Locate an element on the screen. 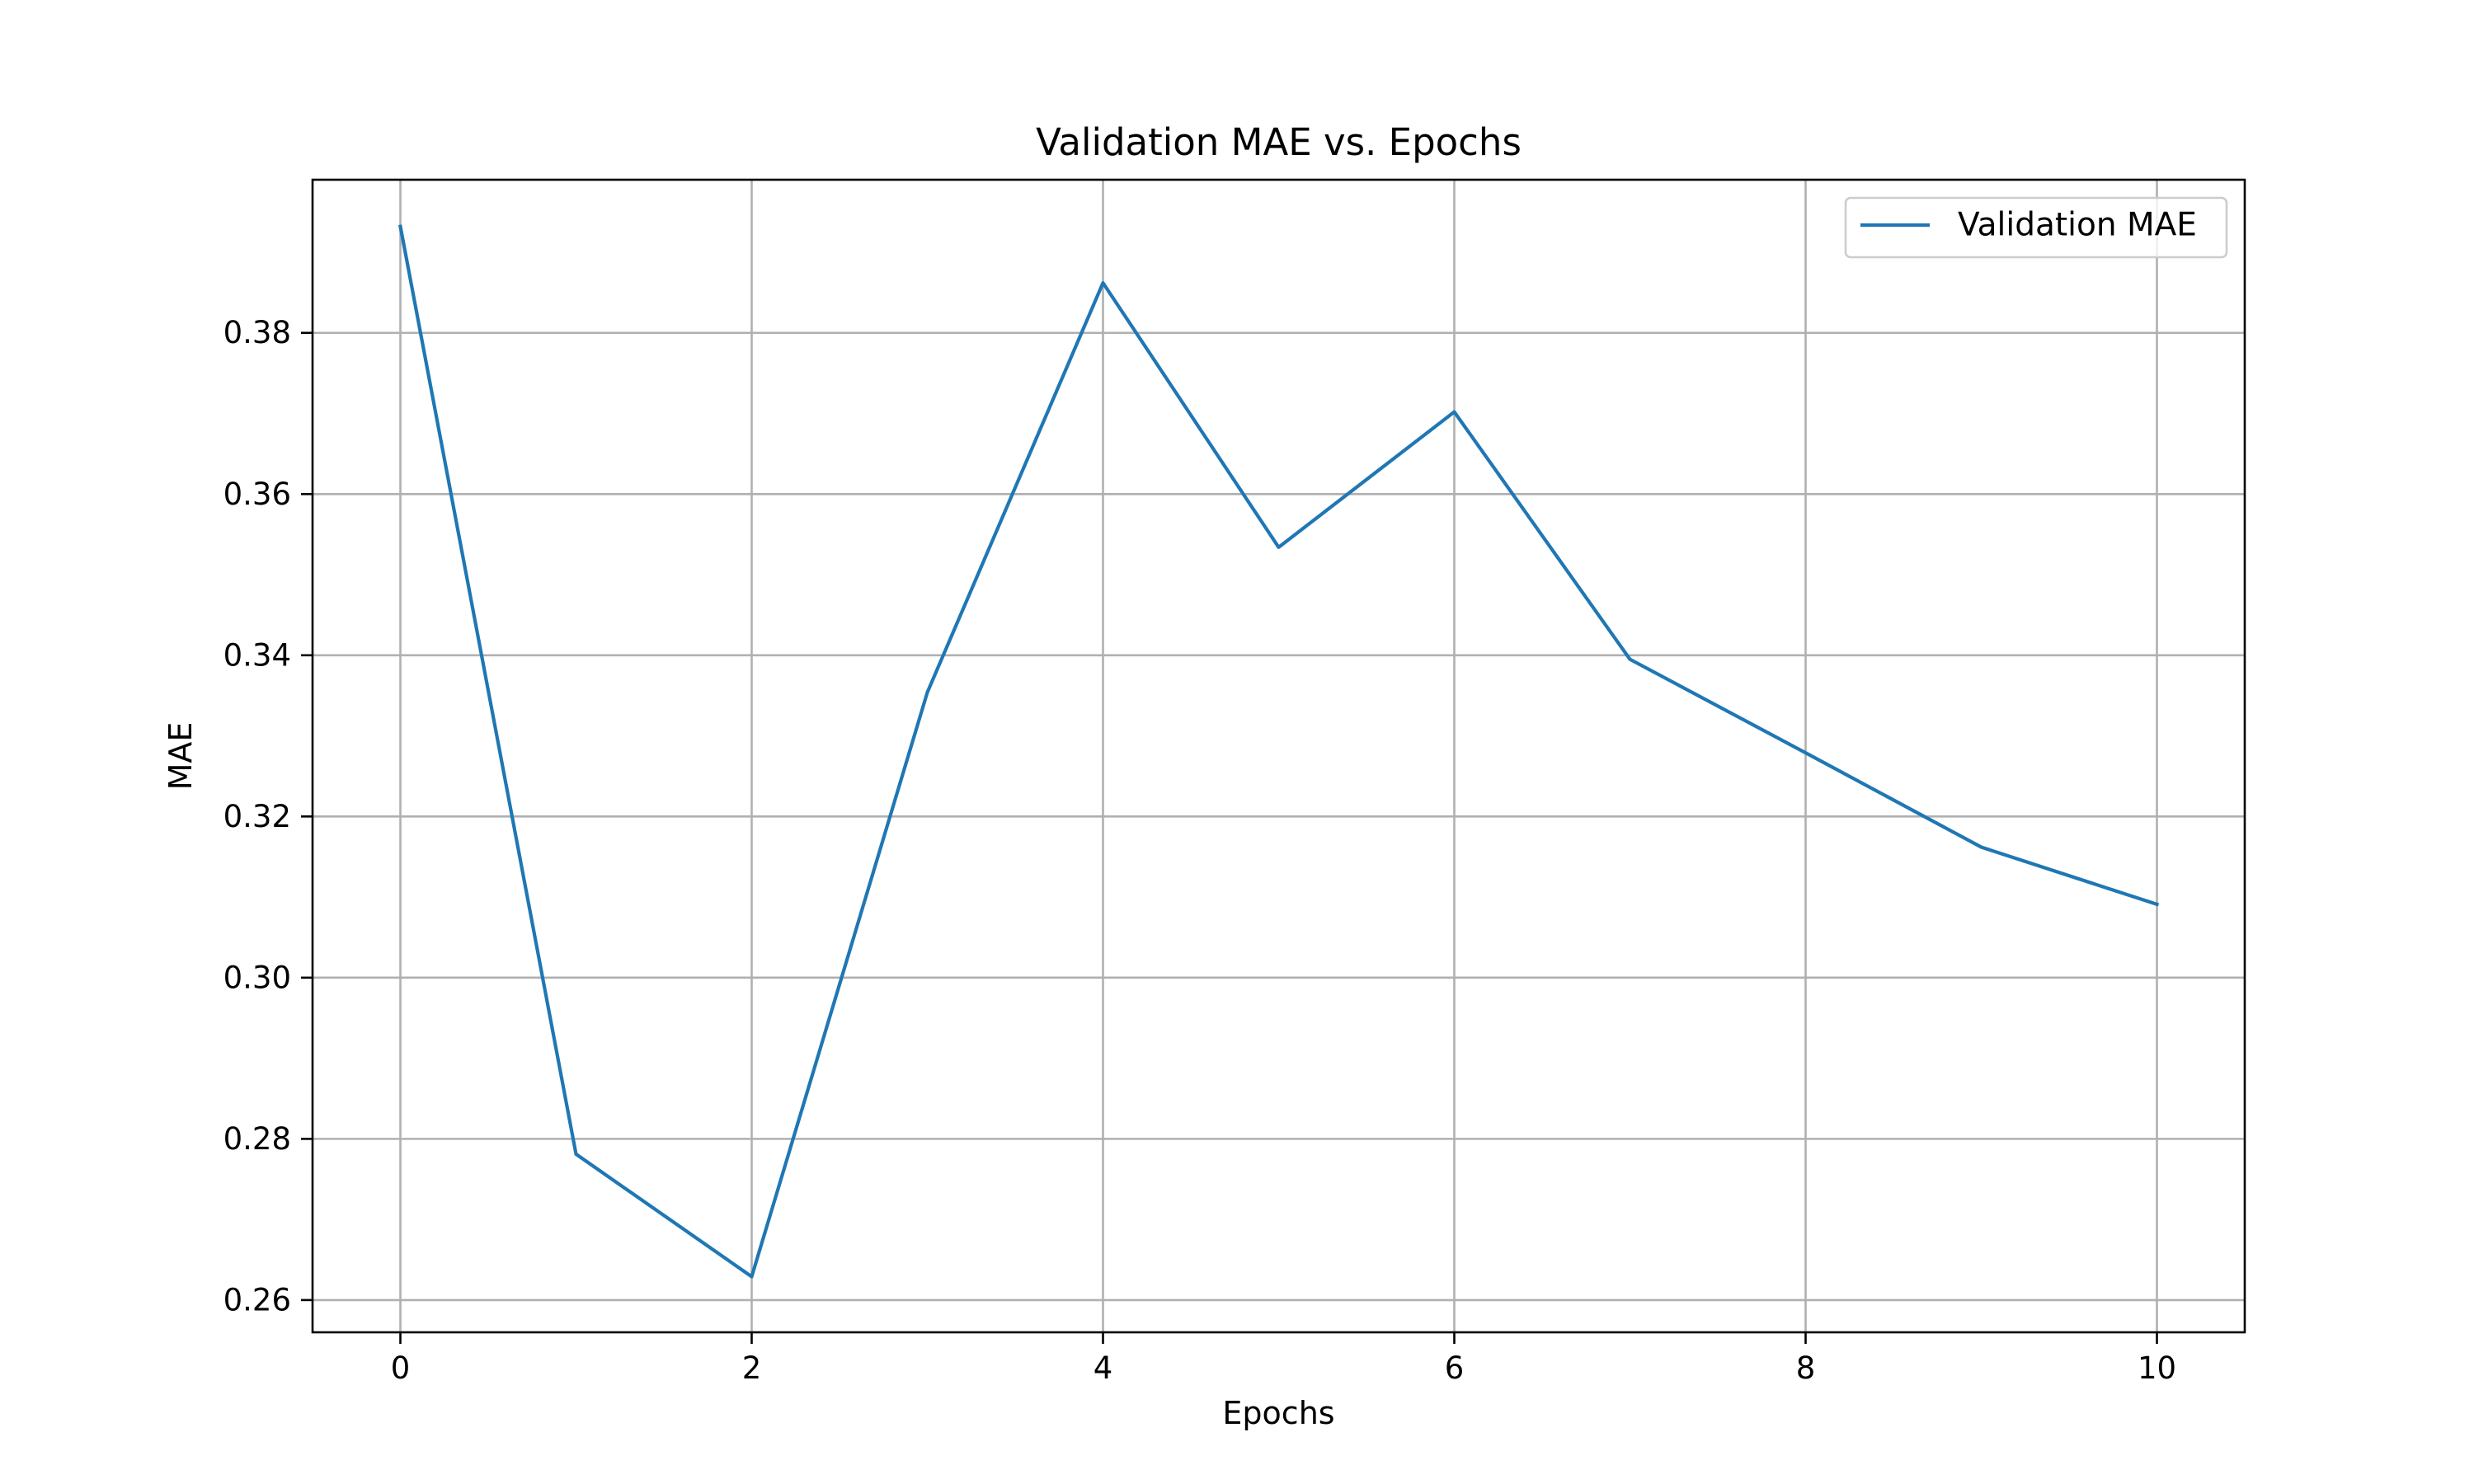 Image resolution: width=2474 pixels, height=1484 pixels. legend-box is located at coordinates (2036, 228).